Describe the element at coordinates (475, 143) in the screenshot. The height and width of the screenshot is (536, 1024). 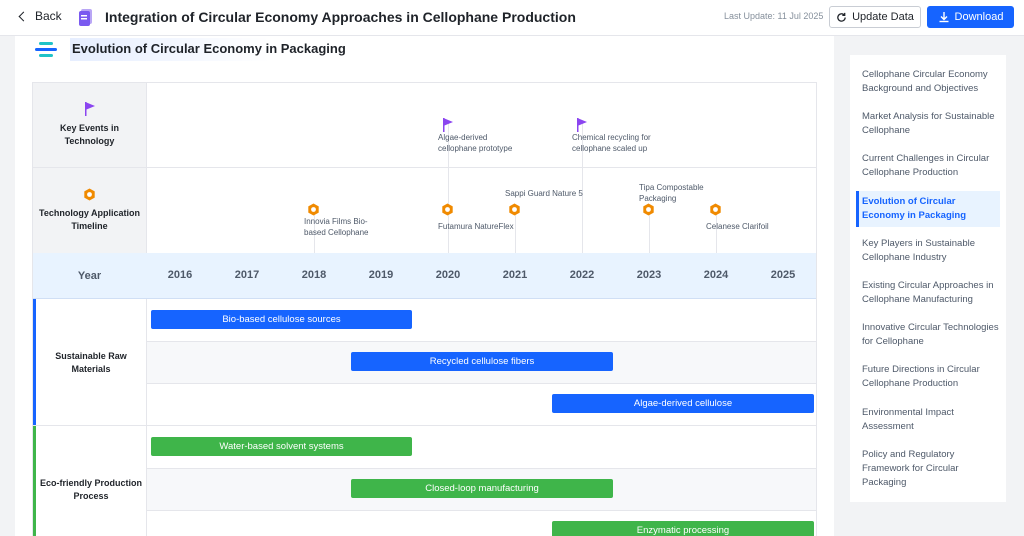
I see `key-event-label: Algae-derivedcellophane prototype` at that location.